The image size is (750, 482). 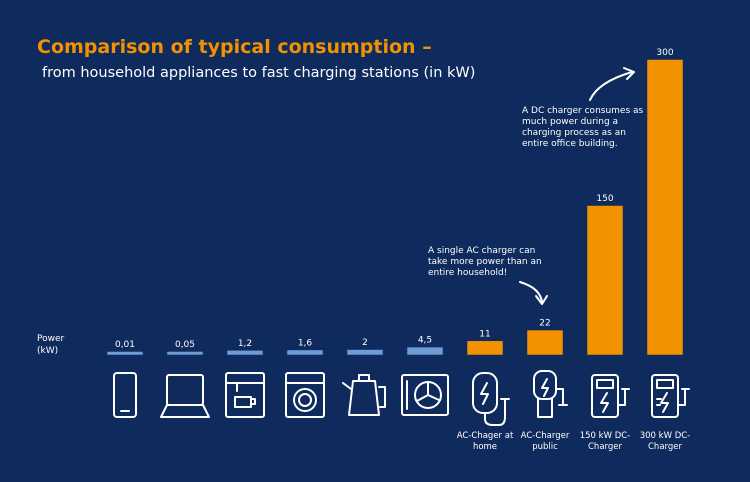 I want to click on ac-charger-home-icon, so click(x=491, y=399).